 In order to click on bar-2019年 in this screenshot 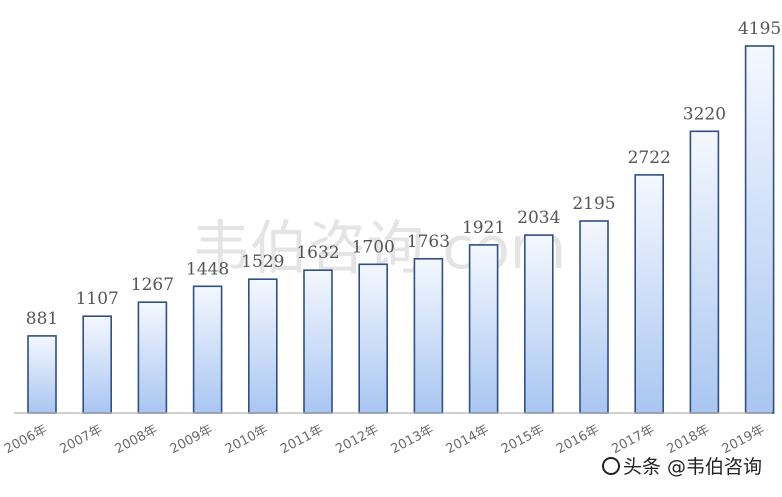, I will do `click(759, 229)`.